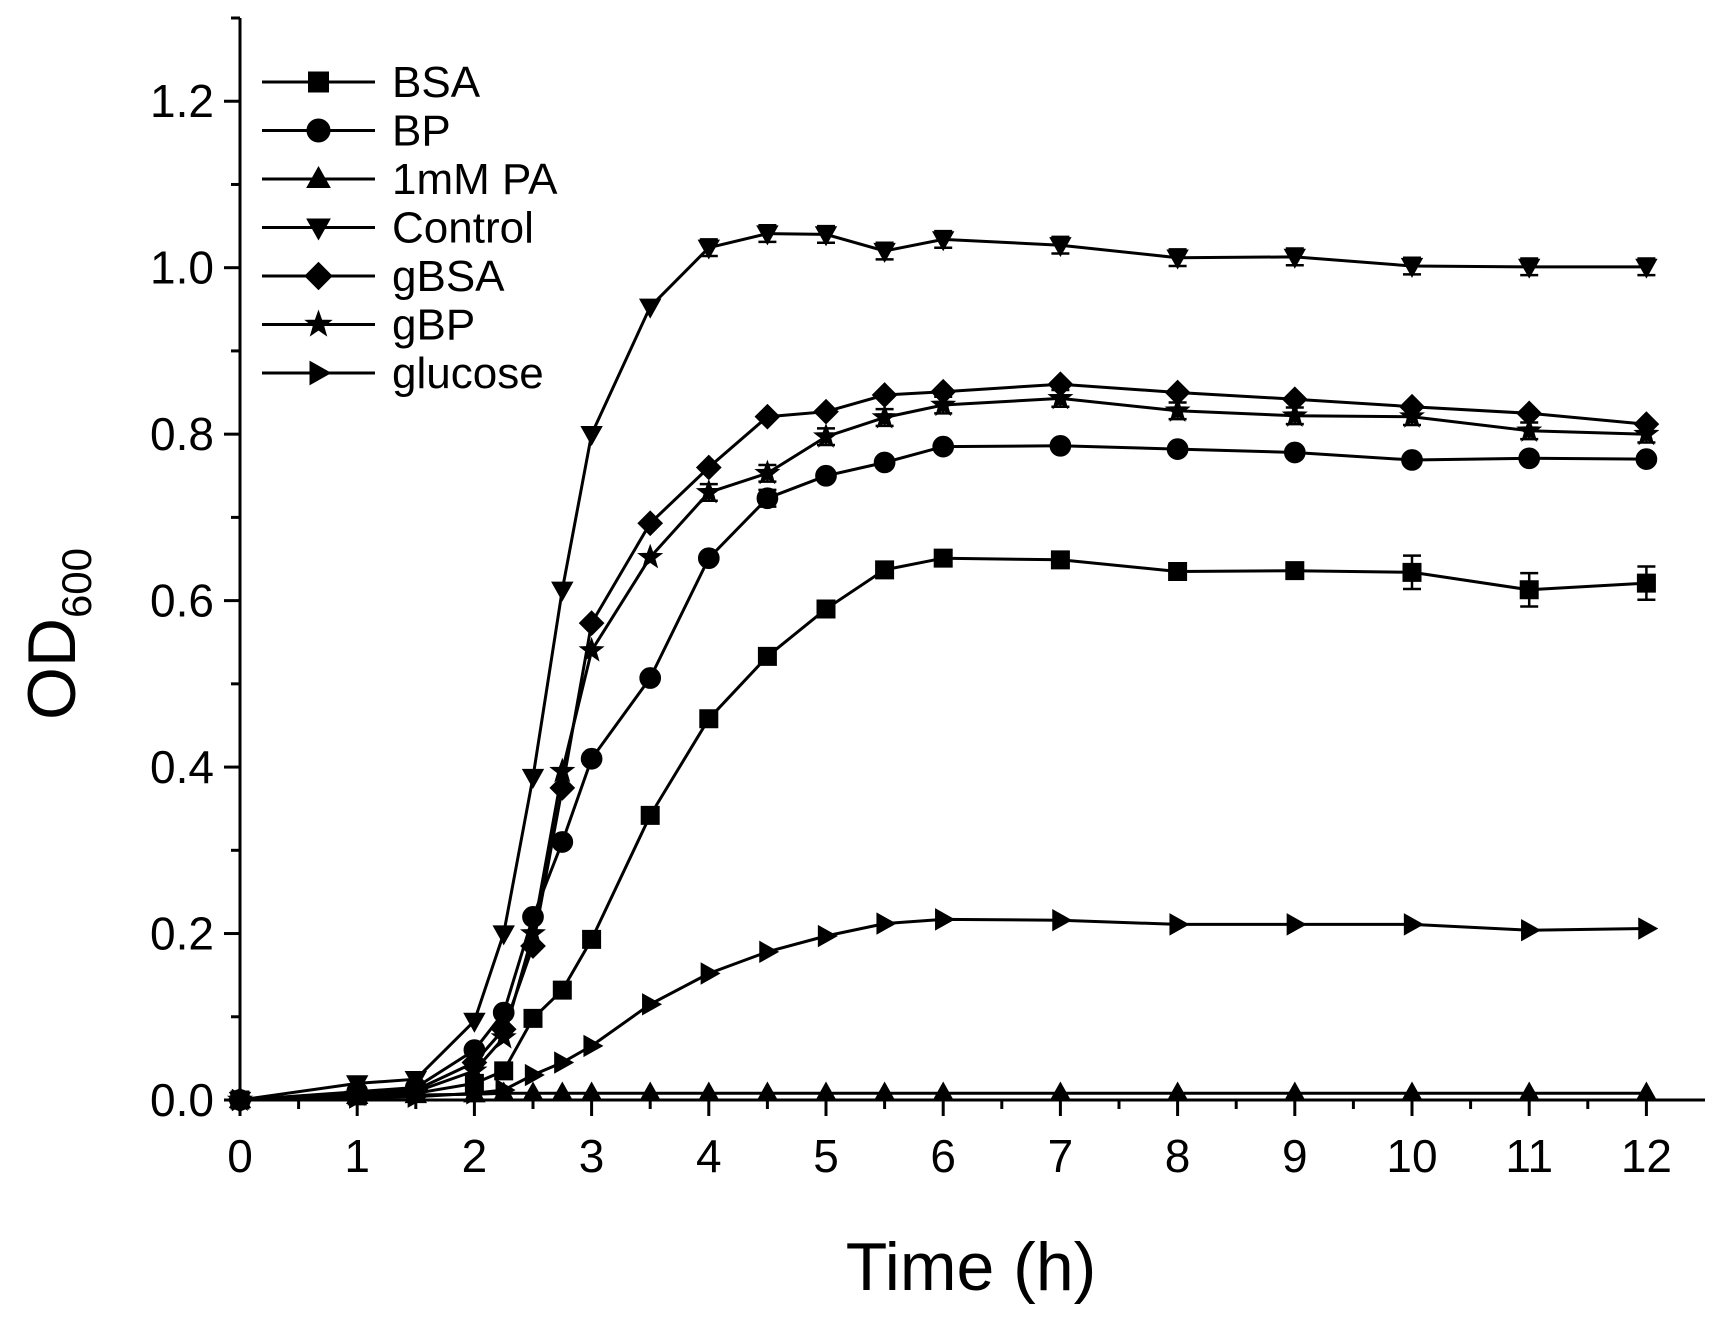 The height and width of the screenshot is (1321, 1715). I want to click on x-tick-label: 0, so click(240, 1156).